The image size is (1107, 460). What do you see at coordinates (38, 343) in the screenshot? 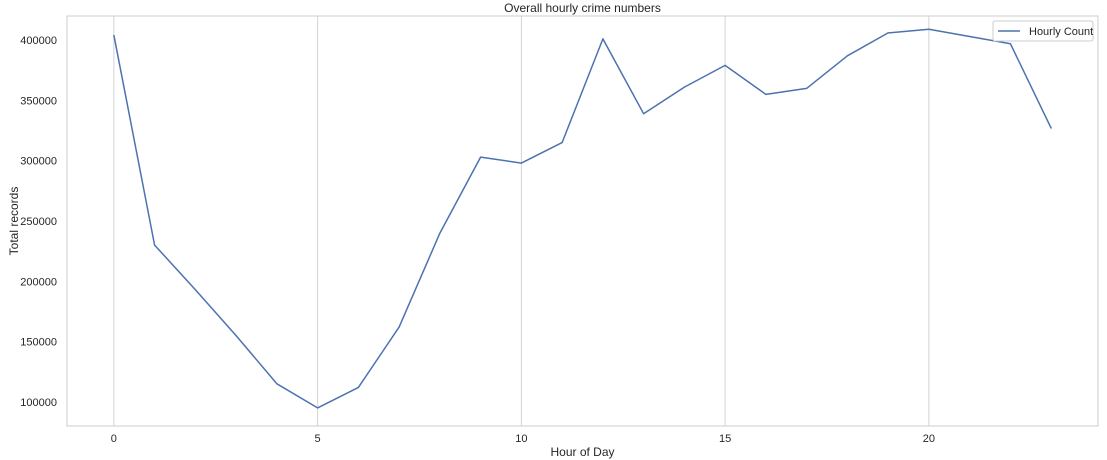
I see `y-tick-label: 150000` at bounding box center [38, 343].